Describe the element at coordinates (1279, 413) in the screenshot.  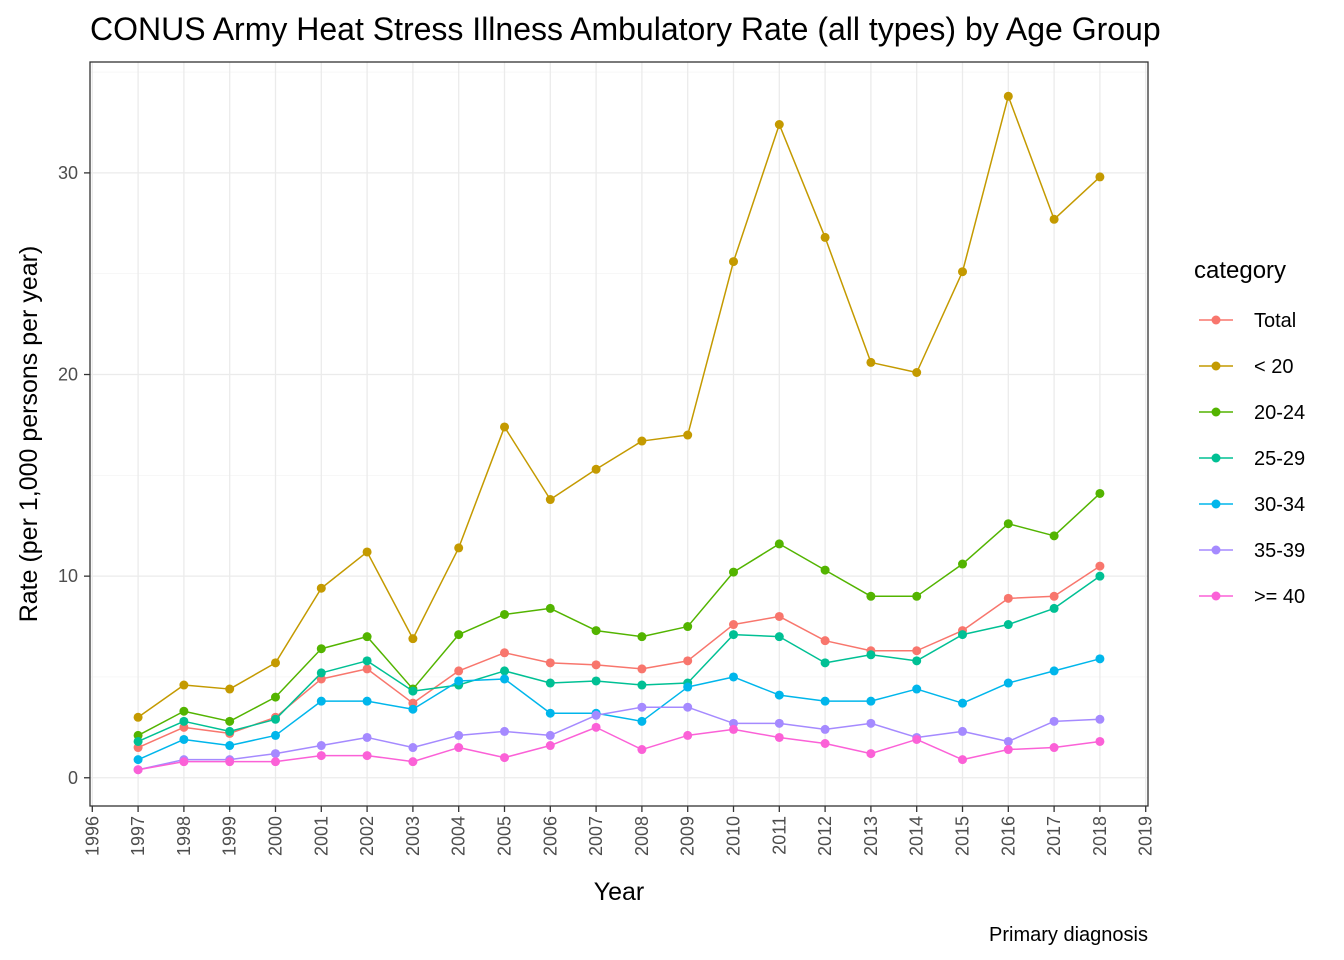
I see `legend-label: 20-24` at that location.